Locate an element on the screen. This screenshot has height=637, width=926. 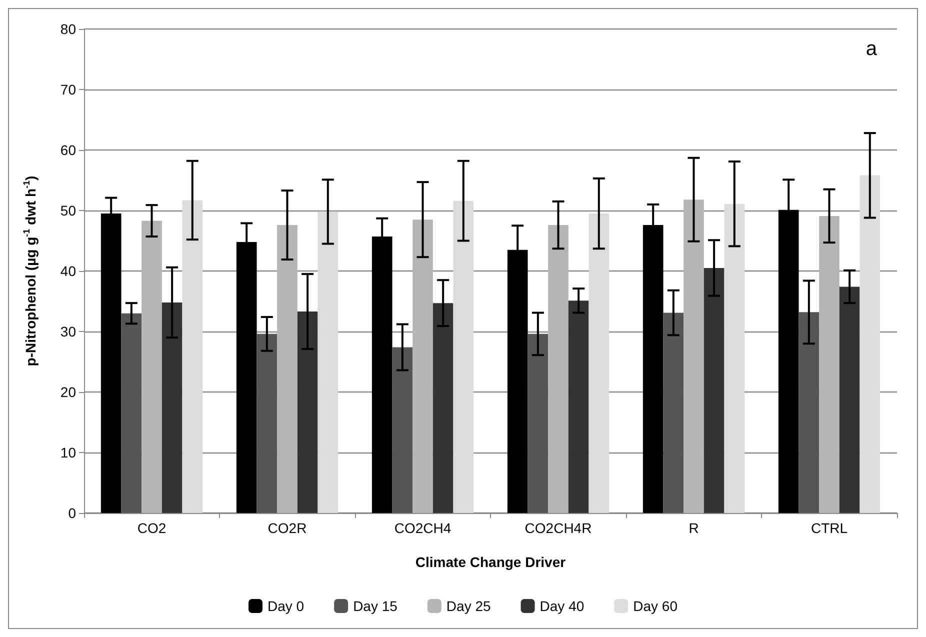
y-tick-label: 0 is located at coordinates (72, 513).